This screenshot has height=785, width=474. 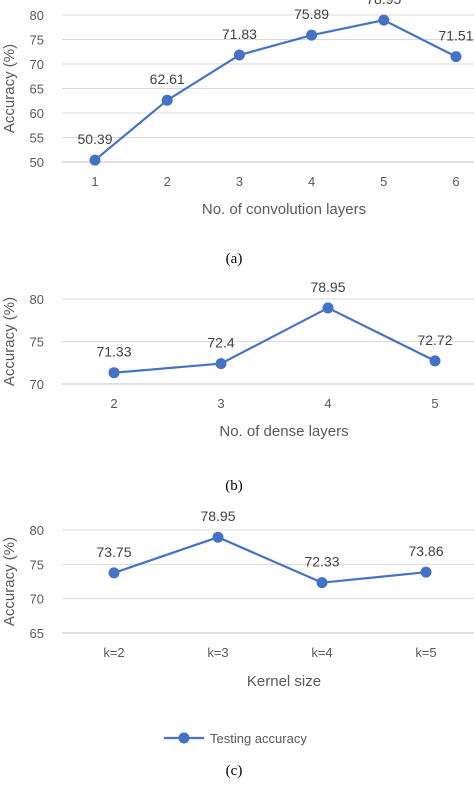 What do you see at coordinates (113, 552) in the screenshot?
I see `data-label: 73.75` at bounding box center [113, 552].